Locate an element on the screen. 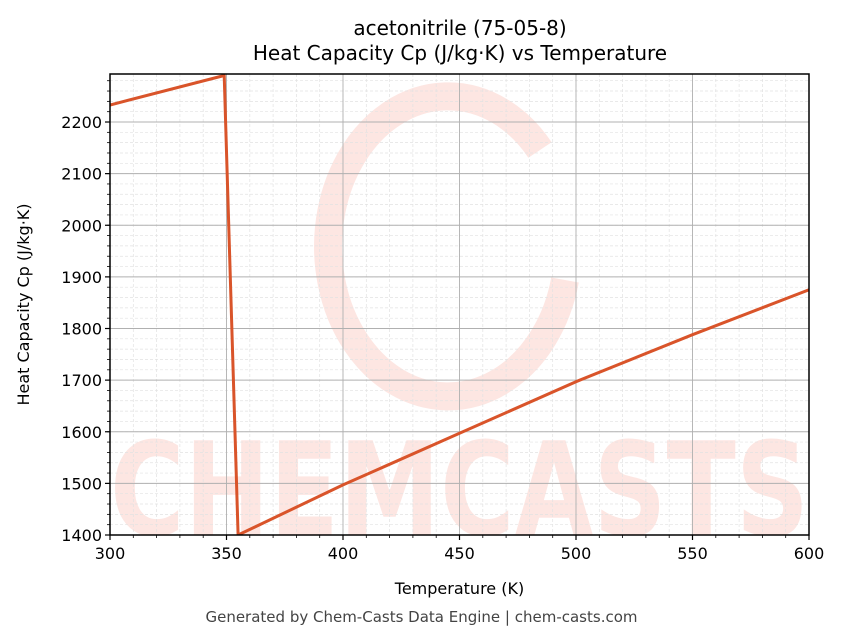  x-tick-label: 600 is located at coordinates (809, 553).